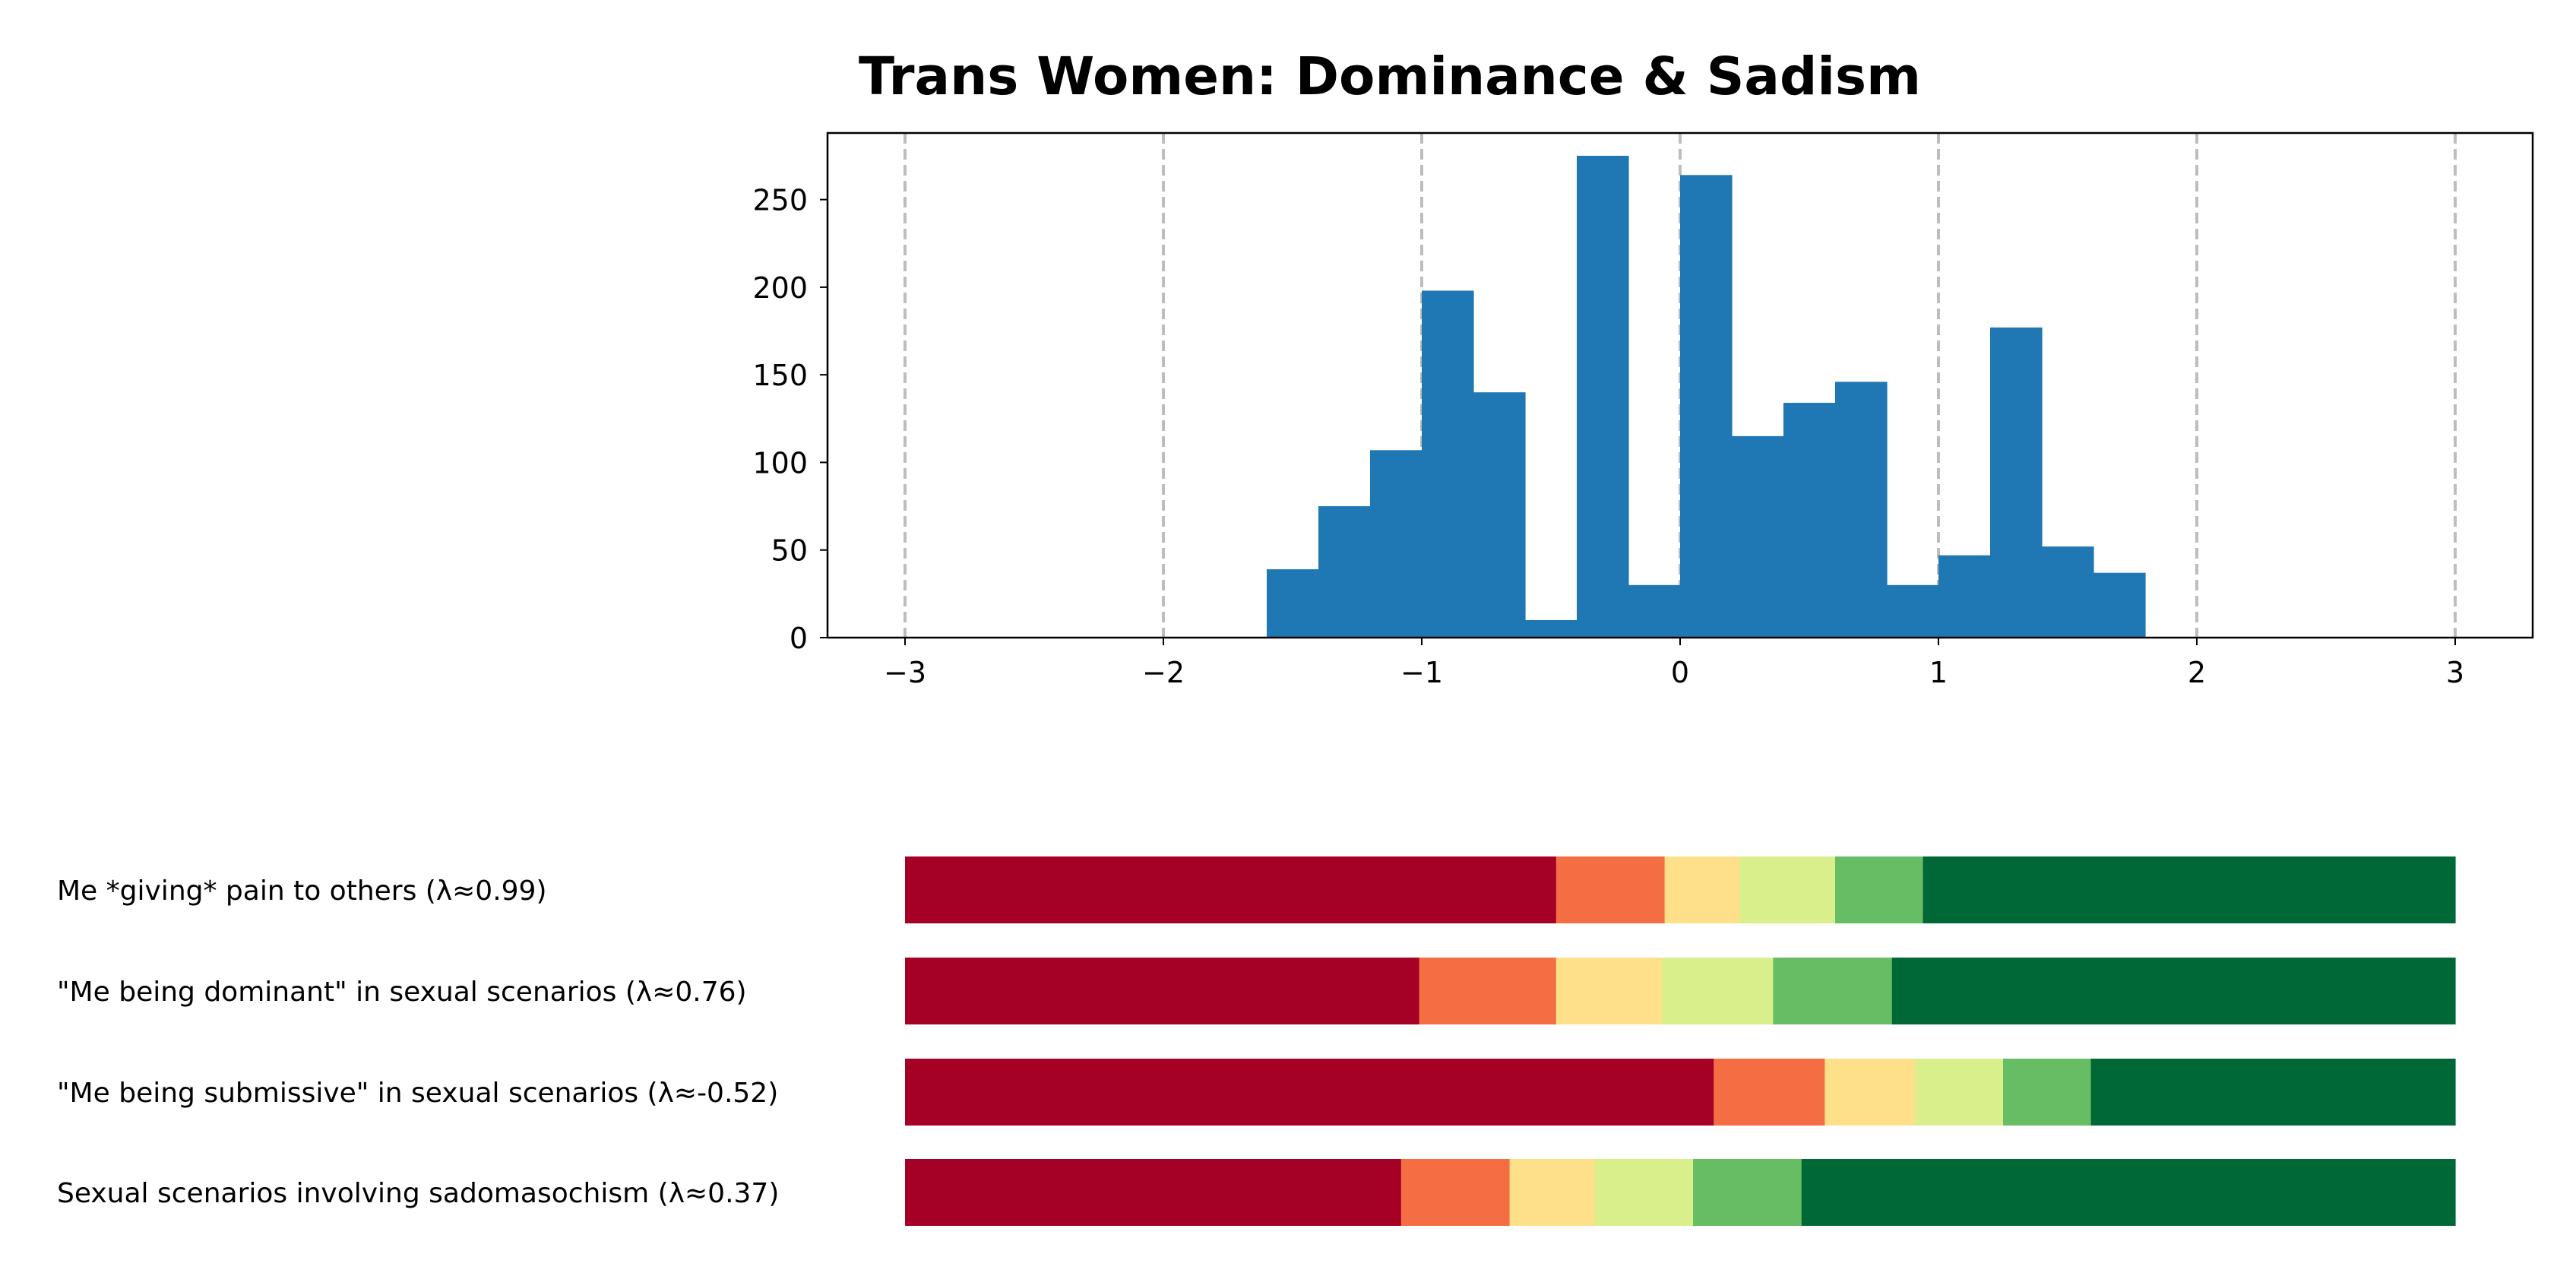 The height and width of the screenshot is (1276, 2576). What do you see at coordinates (1390, 76) in the screenshot?
I see `chart-title: Trans Women: Dominance & Sadism` at bounding box center [1390, 76].